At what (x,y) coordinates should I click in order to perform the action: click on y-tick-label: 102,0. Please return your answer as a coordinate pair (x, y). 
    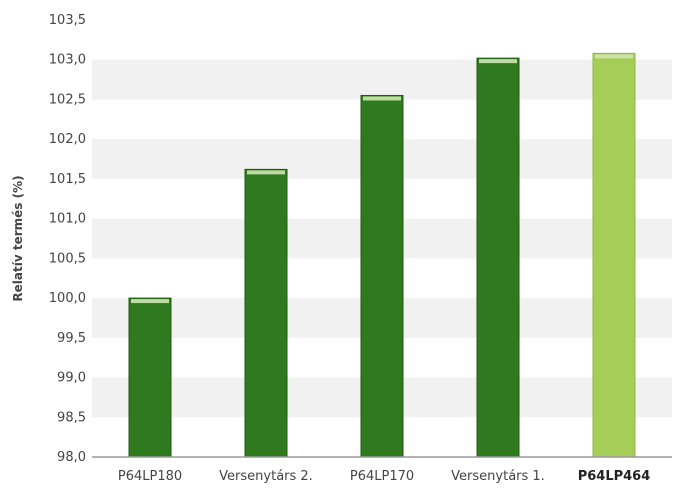
    Looking at the image, I should click on (67, 139).